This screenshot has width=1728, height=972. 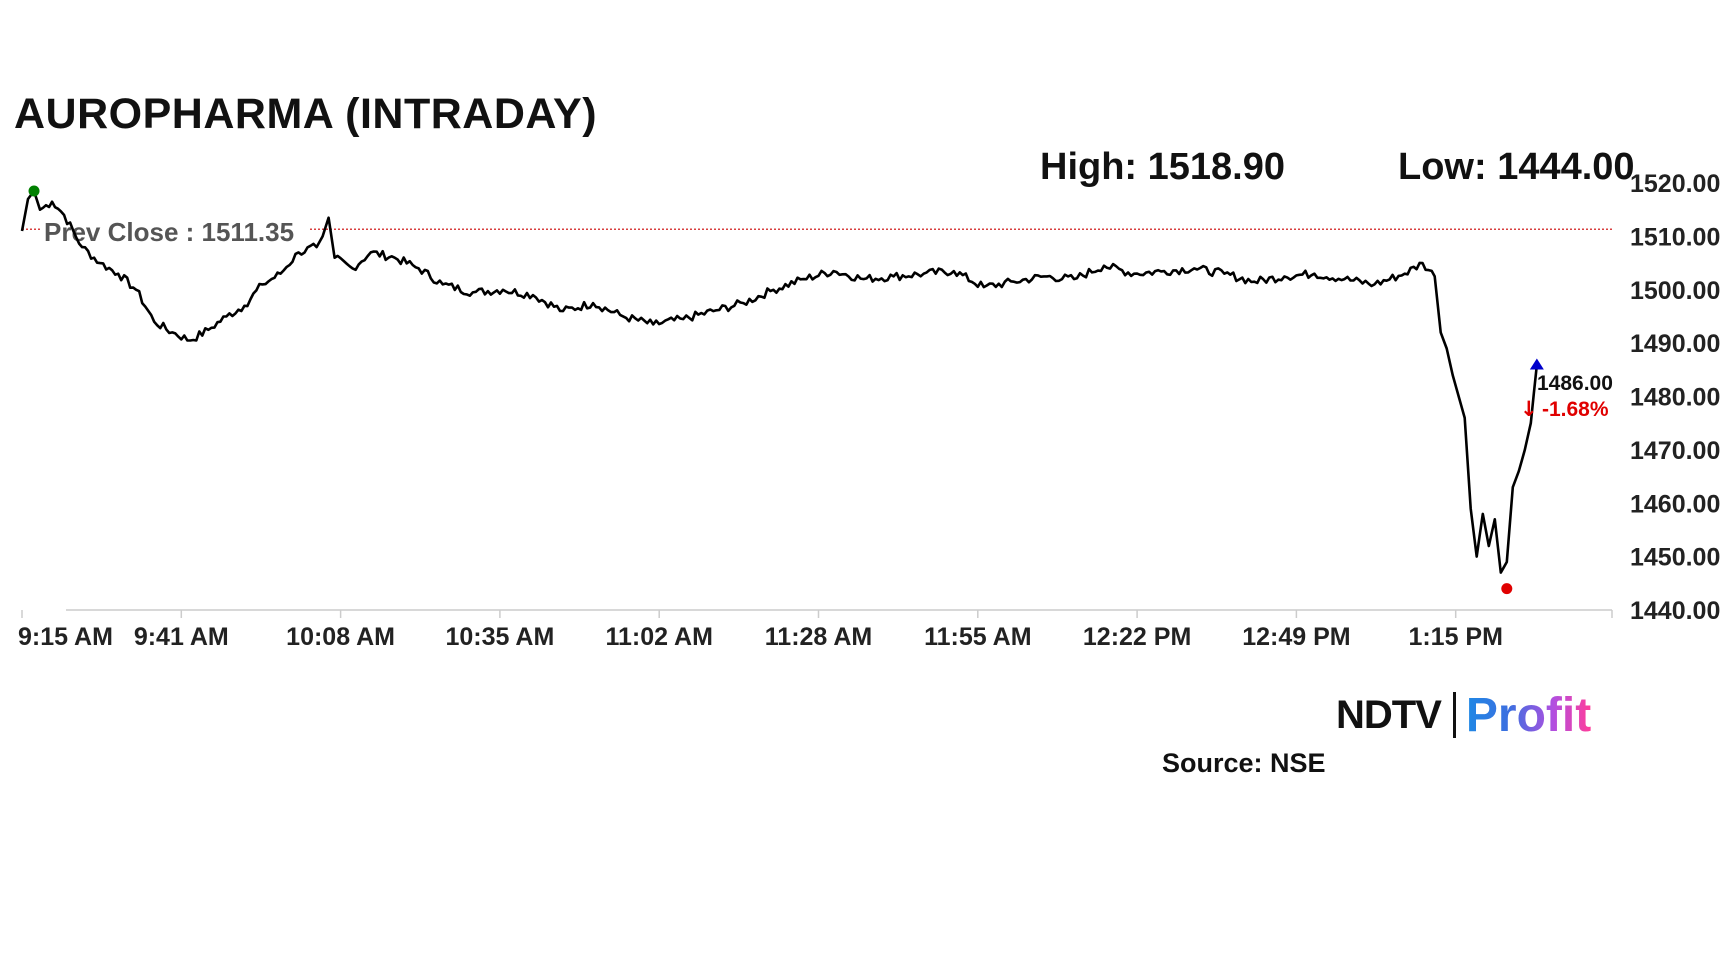 What do you see at coordinates (1536, 364) in the screenshot?
I see `last-price-marker` at bounding box center [1536, 364].